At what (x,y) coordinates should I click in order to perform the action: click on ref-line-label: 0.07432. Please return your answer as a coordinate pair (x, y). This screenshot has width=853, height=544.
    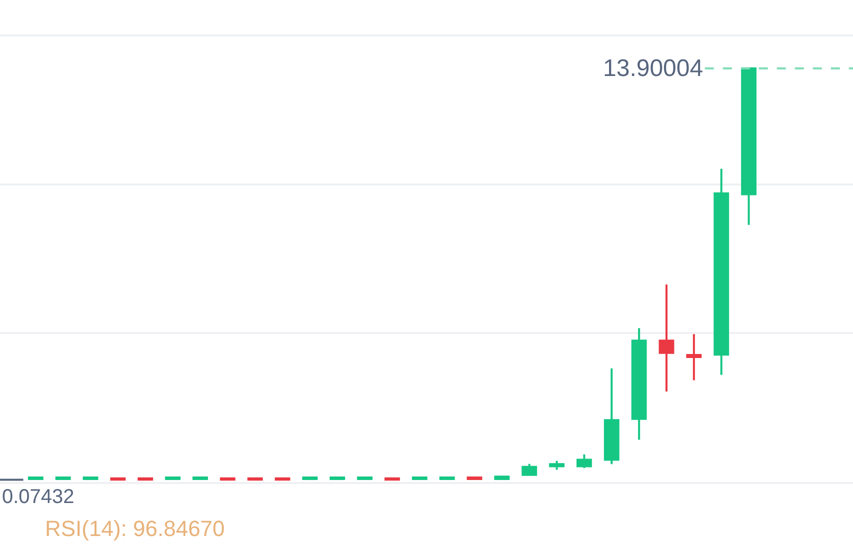
    Looking at the image, I should click on (38, 497).